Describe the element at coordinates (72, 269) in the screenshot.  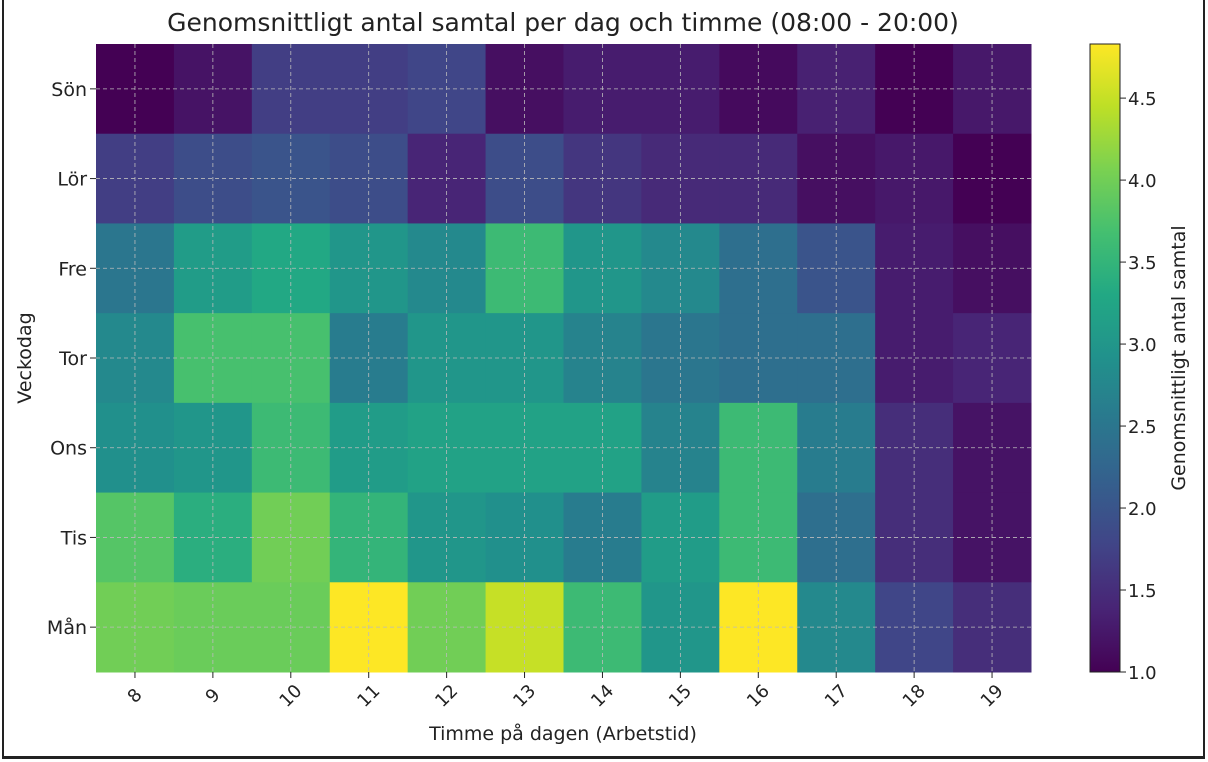
I see `y-tick-label: Fre` at that location.